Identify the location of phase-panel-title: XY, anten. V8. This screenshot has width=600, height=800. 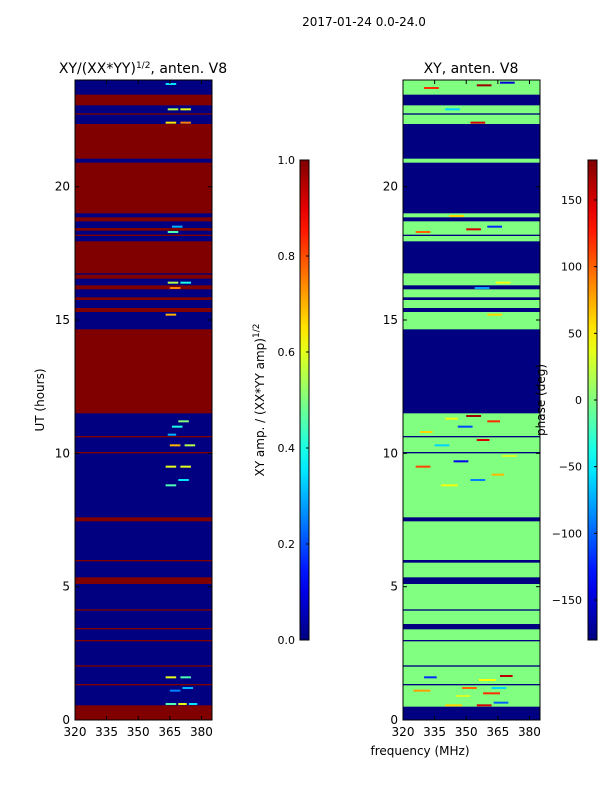
(471, 69).